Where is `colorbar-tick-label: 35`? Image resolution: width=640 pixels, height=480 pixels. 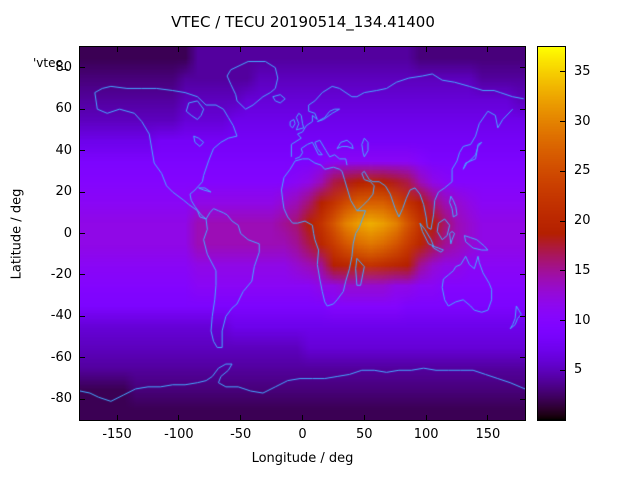
colorbar-tick-label: 35 is located at coordinates (582, 71).